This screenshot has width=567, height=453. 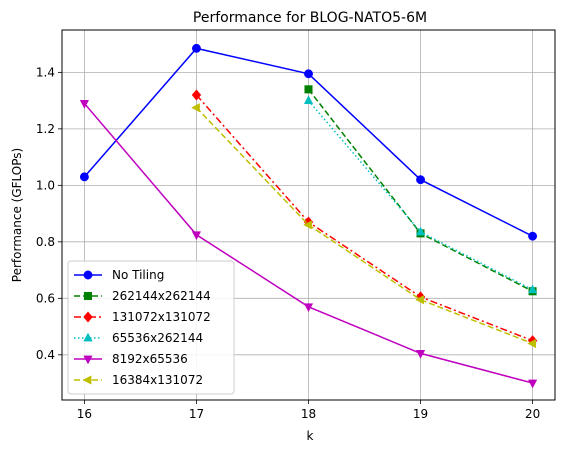 What do you see at coordinates (45, 185) in the screenshot?
I see `y-tick-label: 1.0` at bounding box center [45, 185].